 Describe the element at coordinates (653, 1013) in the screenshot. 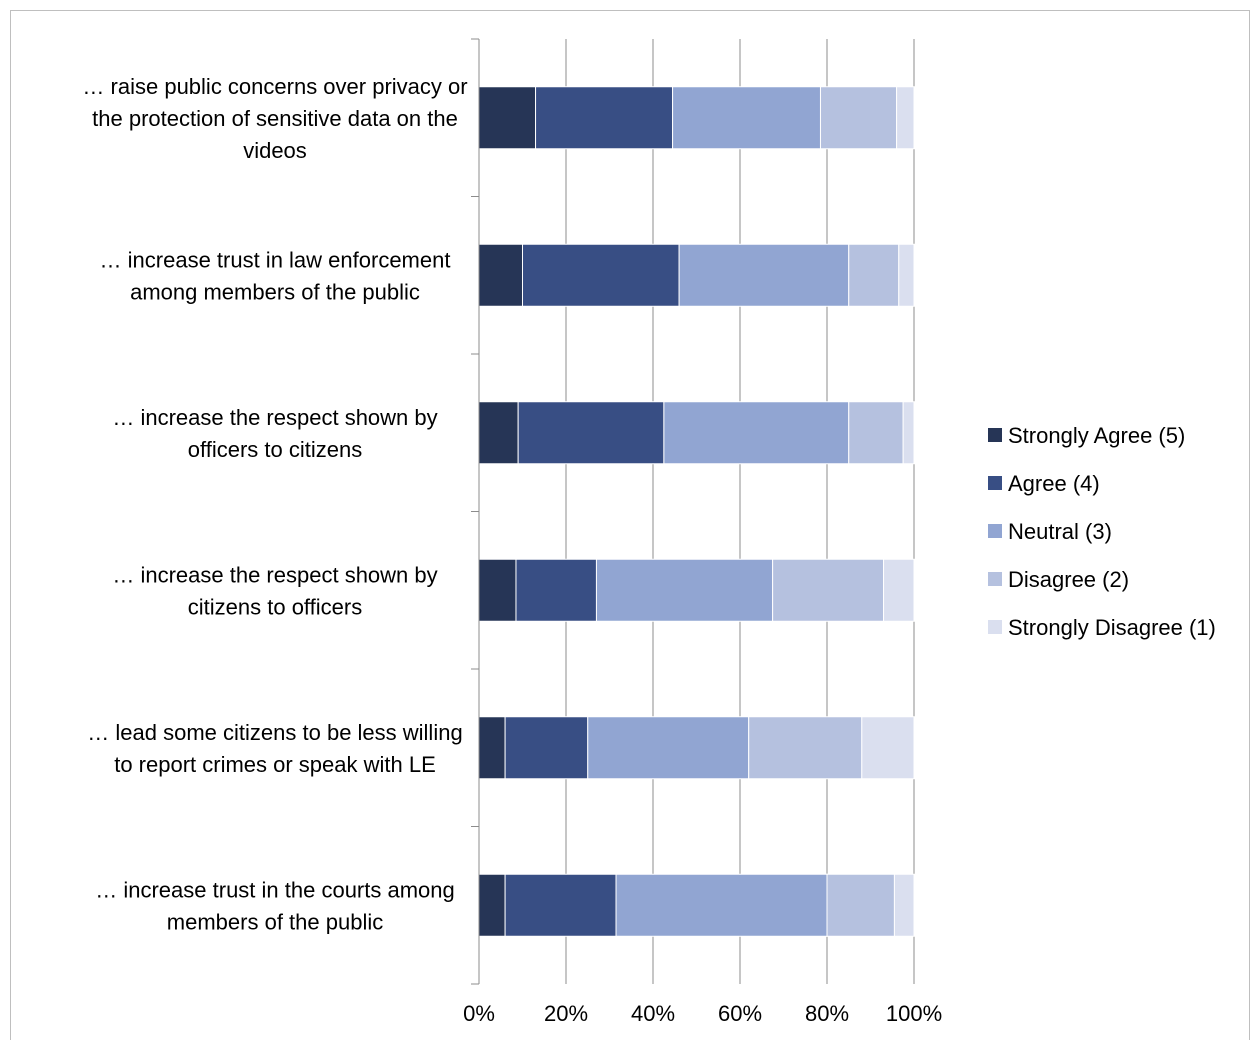

I see `x-tick-label: 40%` at that location.